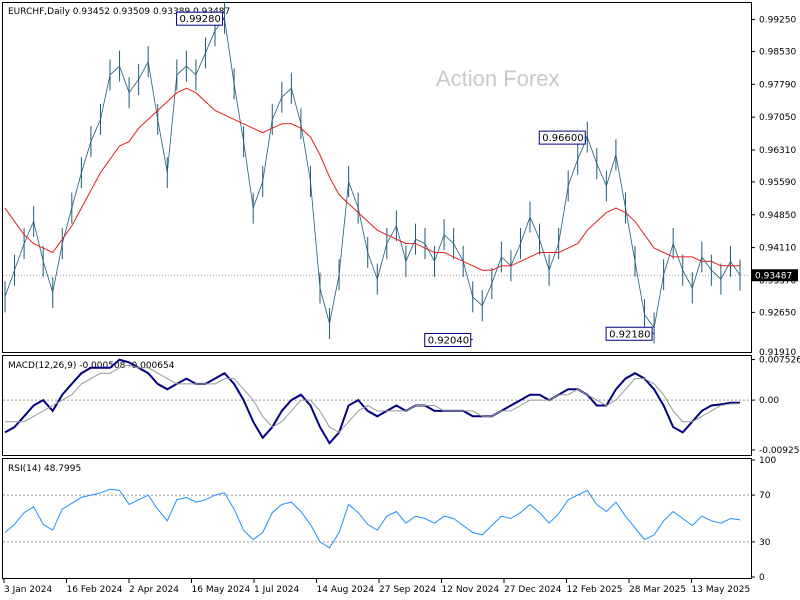 The image size is (800, 600). What do you see at coordinates (721, 590) in the screenshot?
I see `x-tick-label: 13 May 2025` at bounding box center [721, 590].